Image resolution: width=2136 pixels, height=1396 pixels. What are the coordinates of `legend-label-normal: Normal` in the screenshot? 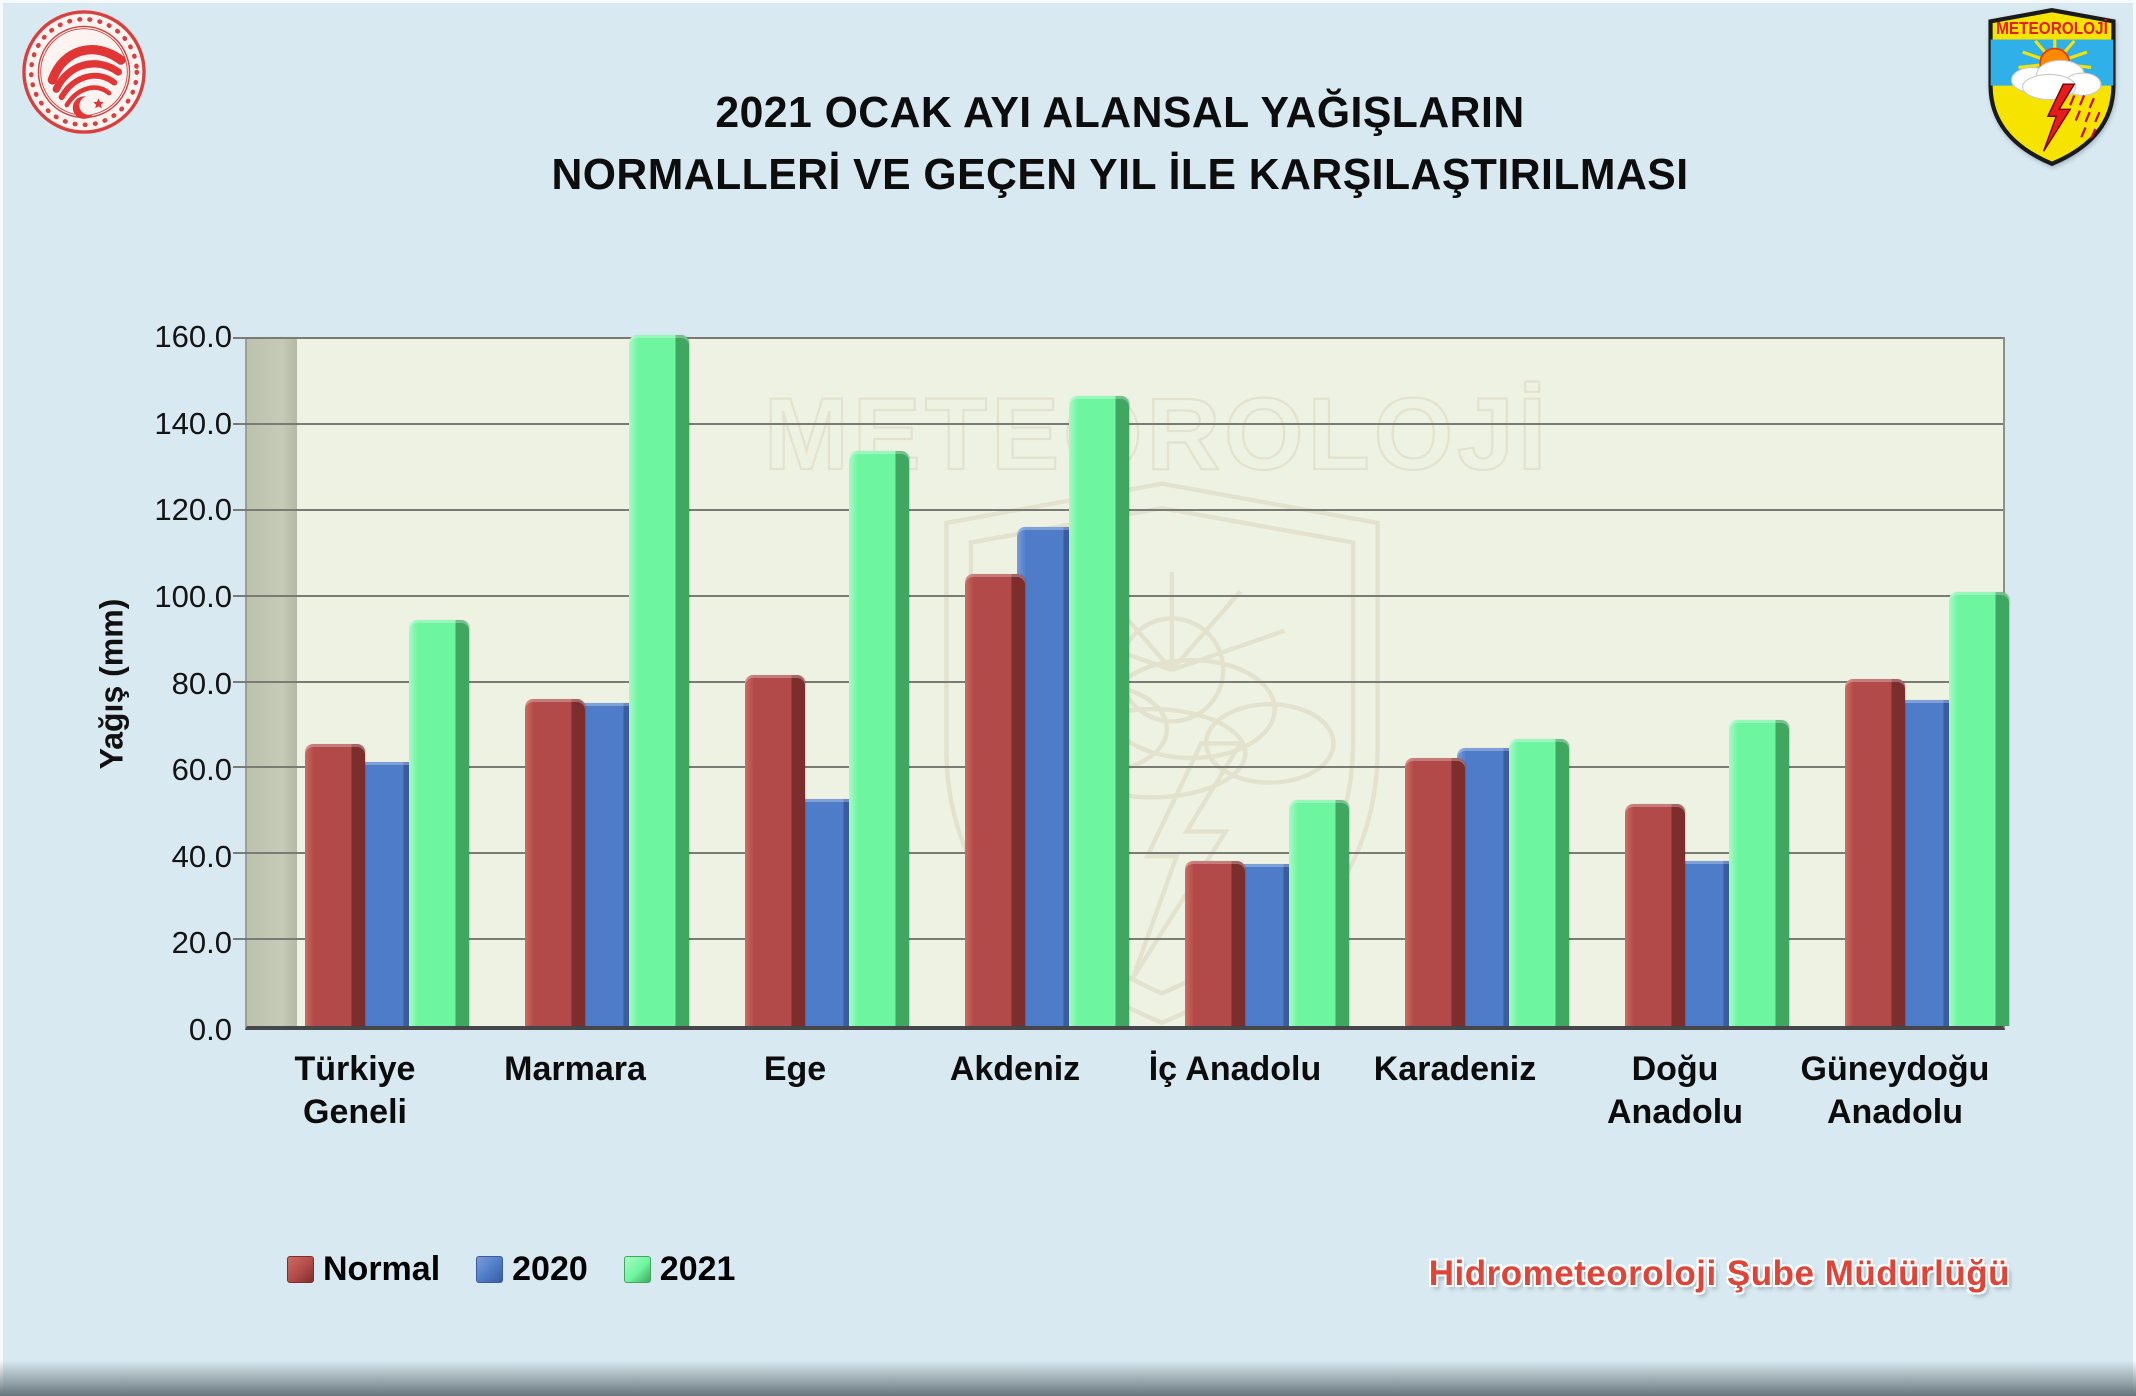 It's located at (382, 1269).